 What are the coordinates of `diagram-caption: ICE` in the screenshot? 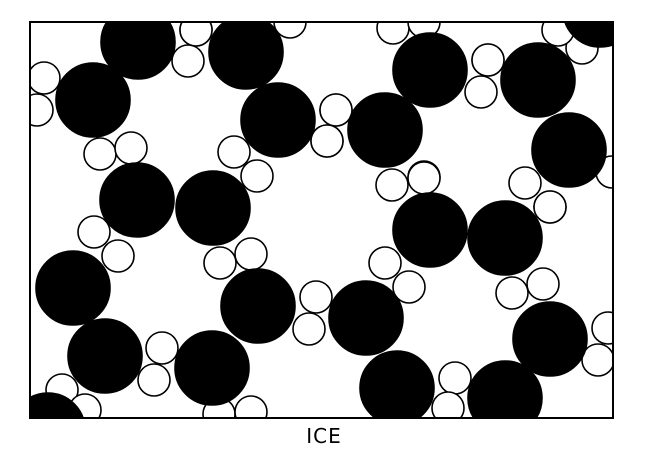 It's located at (324, 436).